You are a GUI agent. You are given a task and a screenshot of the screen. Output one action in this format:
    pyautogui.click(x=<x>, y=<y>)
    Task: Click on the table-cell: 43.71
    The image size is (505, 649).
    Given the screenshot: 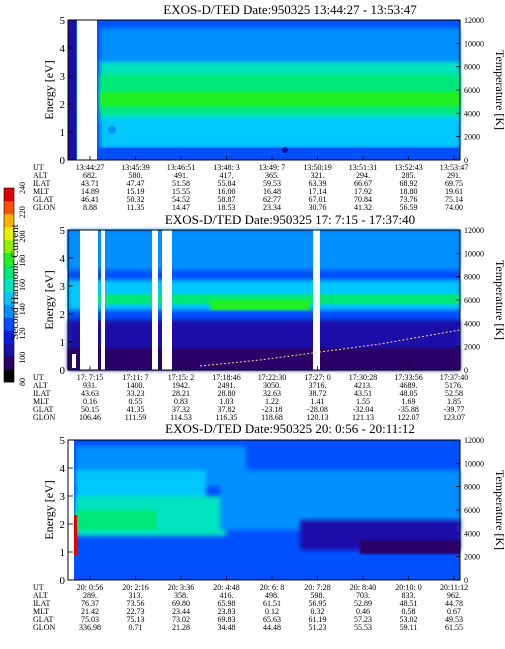 What is the action you would take?
    pyautogui.click(x=90, y=183)
    